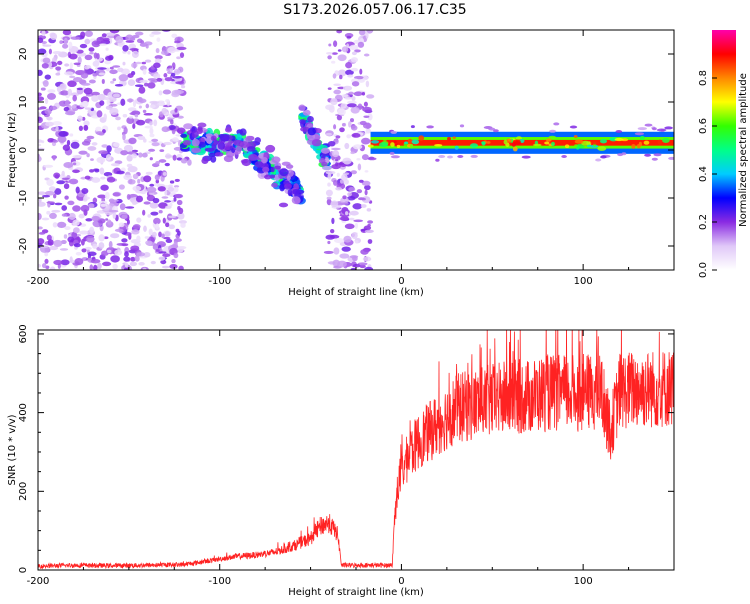 This screenshot has width=750, height=604. Describe the element at coordinates (703, 222) in the screenshot. I see `colorbar-tick-label: 0.2` at that location.